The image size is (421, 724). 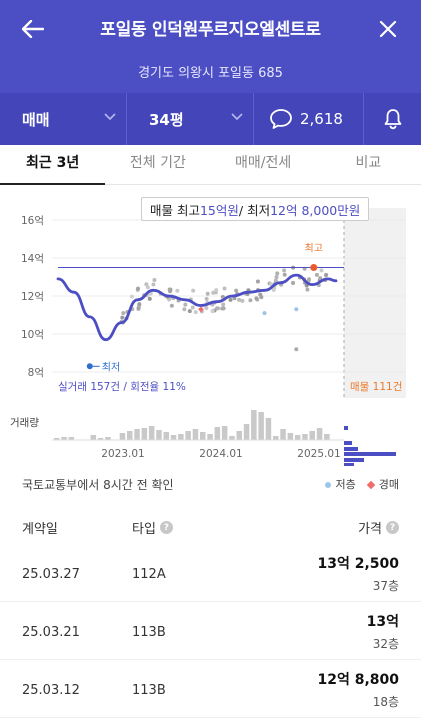 I want to click on close-button, so click(x=388, y=29).